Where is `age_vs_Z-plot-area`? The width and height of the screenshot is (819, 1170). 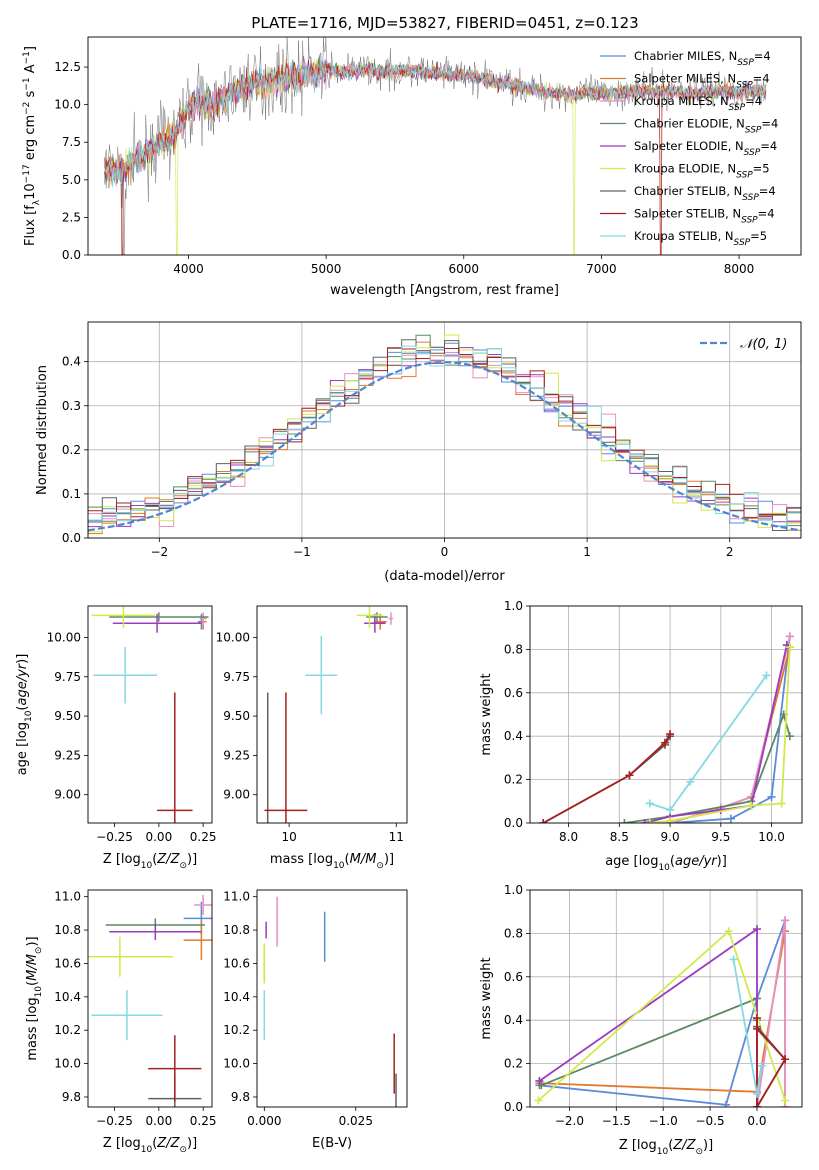 age_vs_Z-plot-area is located at coordinates (150, 714).